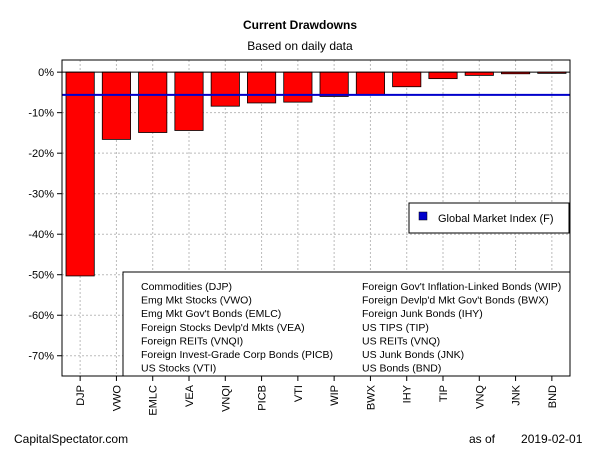 This screenshot has height=450, width=600. Describe the element at coordinates (237, 355) in the screenshot. I see `ticker-key-entry: Foreign Invest-Grade Corp Bonds (PICB)` at that location.